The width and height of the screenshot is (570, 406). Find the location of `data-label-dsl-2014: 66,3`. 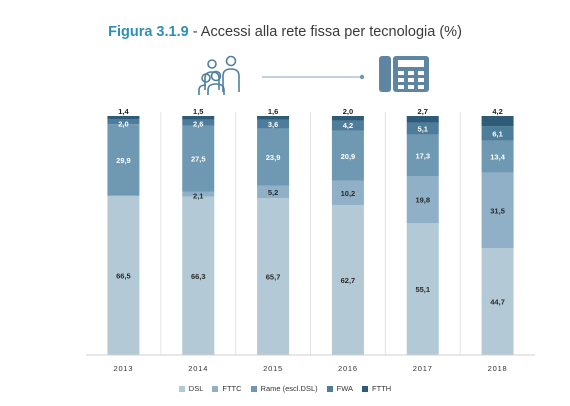

data-label-dsl-2014: 66,3 is located at coordinates (198, 276).